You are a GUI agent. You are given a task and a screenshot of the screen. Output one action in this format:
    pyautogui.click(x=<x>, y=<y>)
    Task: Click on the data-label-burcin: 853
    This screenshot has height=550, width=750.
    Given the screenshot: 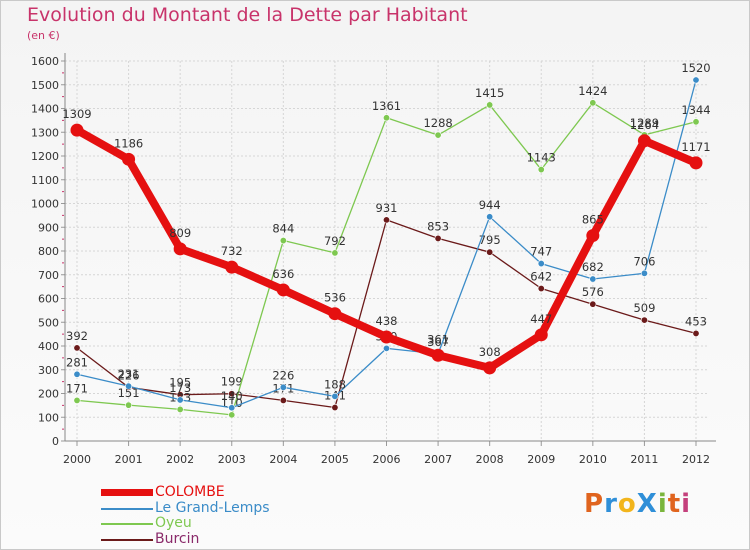 What is the action you would take?
    pyautogui.click(x=438, y=226)
    